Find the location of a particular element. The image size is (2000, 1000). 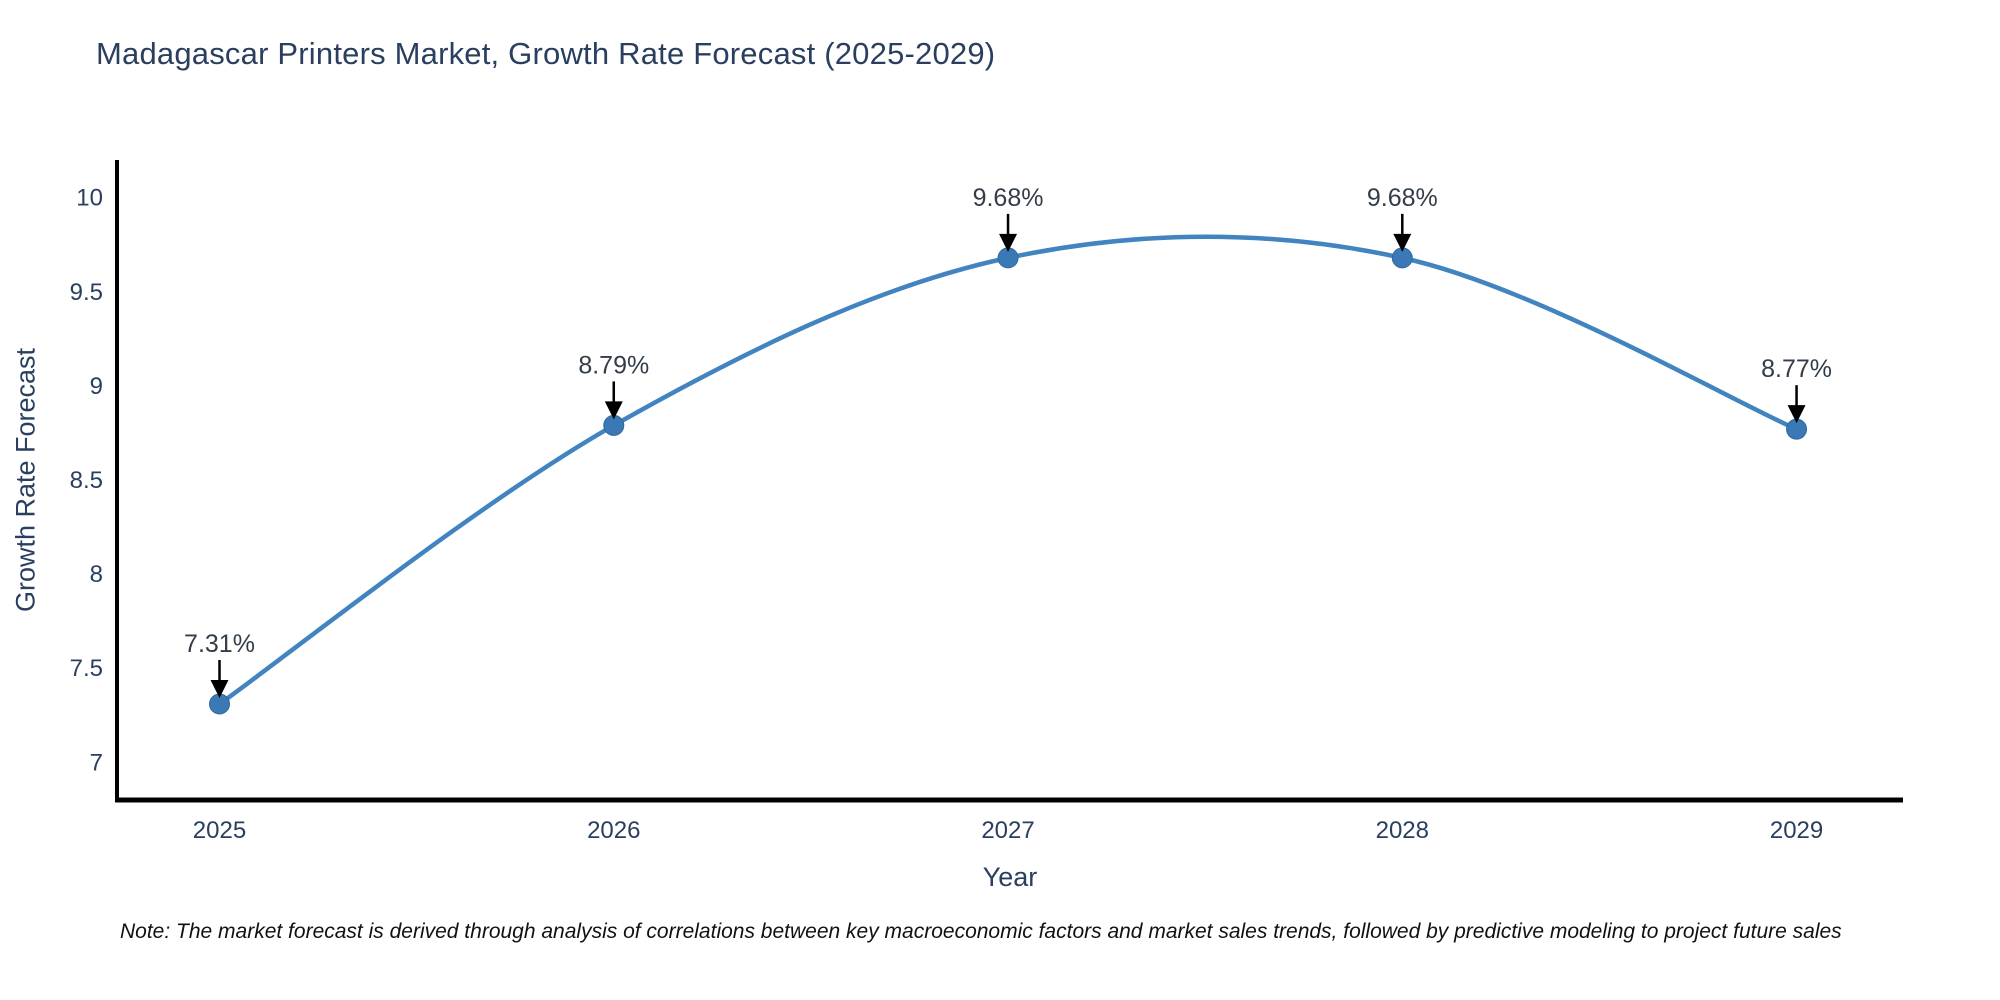

y-tick-label: 10 is located at coordinates (89, 198).